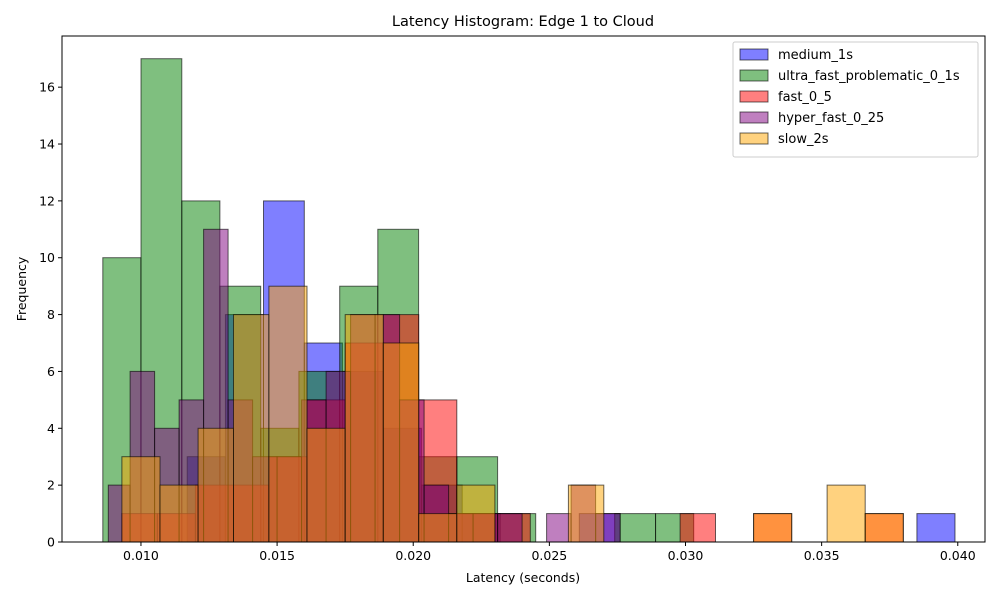 Image resolution: width=1000 pixels, height=600 pixels. I want to click on legend-swatch-slow_2s, so click(754, 138).